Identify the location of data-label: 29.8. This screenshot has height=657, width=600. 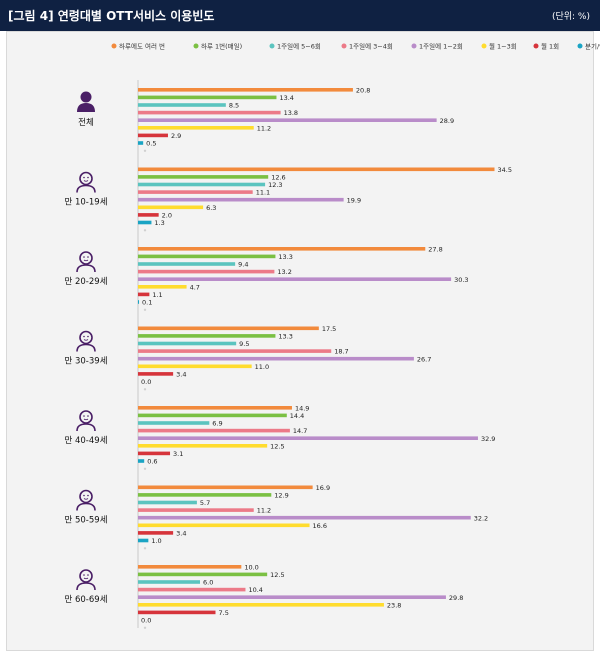
(456, 598).